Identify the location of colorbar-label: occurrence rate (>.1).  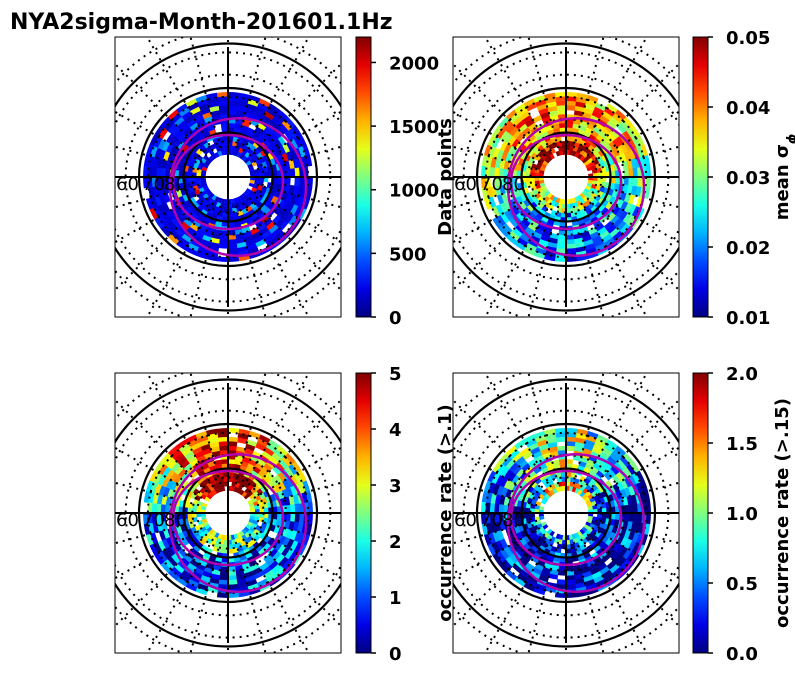
(445, 512).